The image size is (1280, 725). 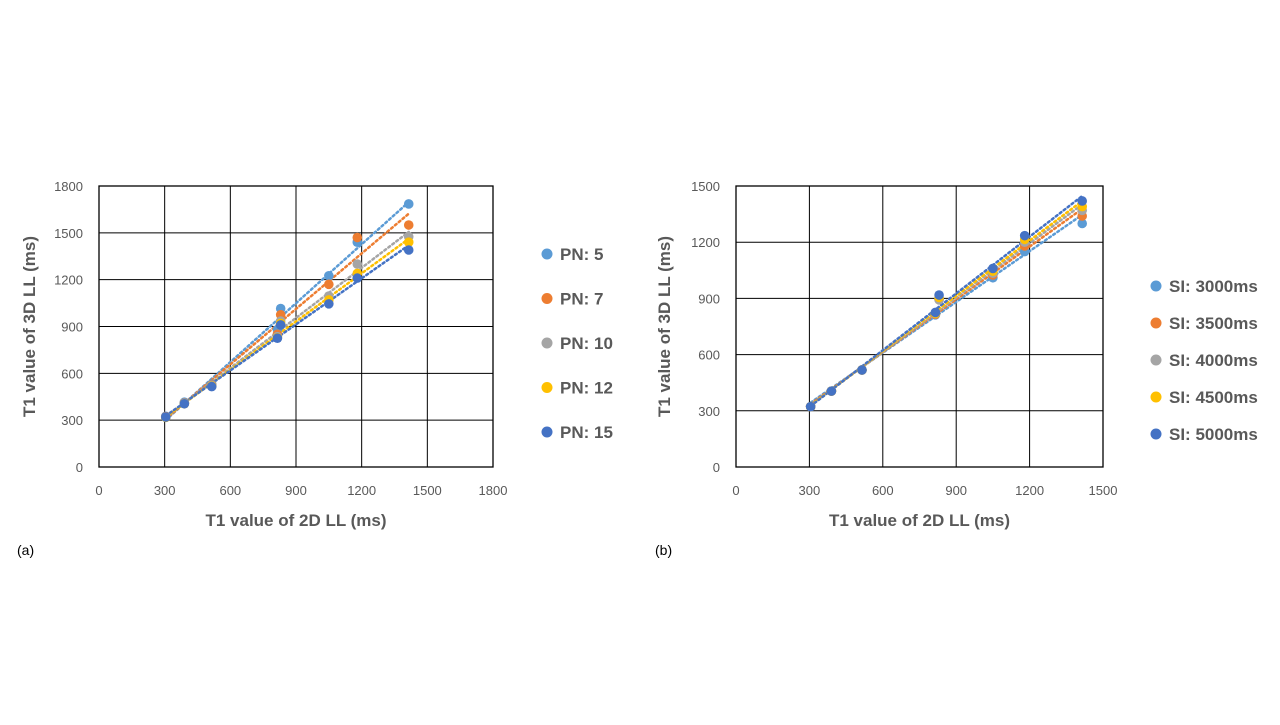 I want to click on panel-label: (a), so click(x=25, y=550).